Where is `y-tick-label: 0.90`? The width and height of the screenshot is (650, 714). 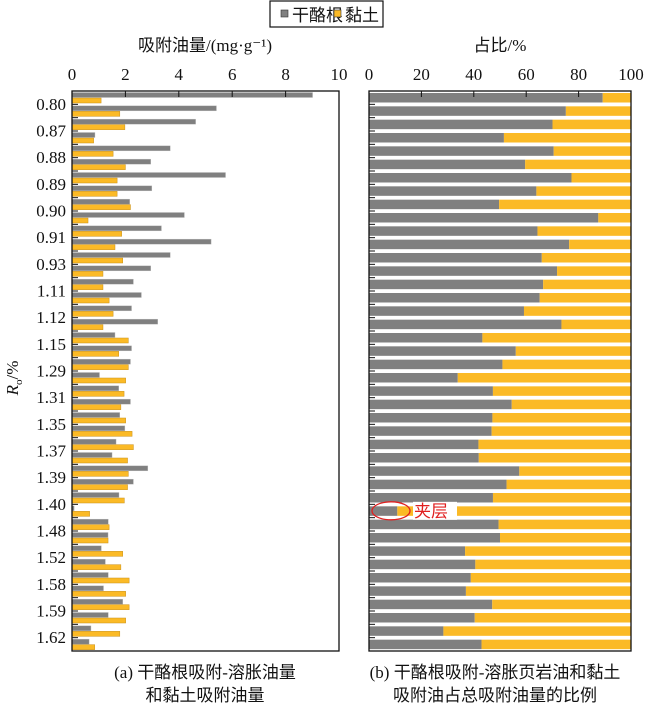
y-tick-label: 0.90 is located at coordinates (51, 211).